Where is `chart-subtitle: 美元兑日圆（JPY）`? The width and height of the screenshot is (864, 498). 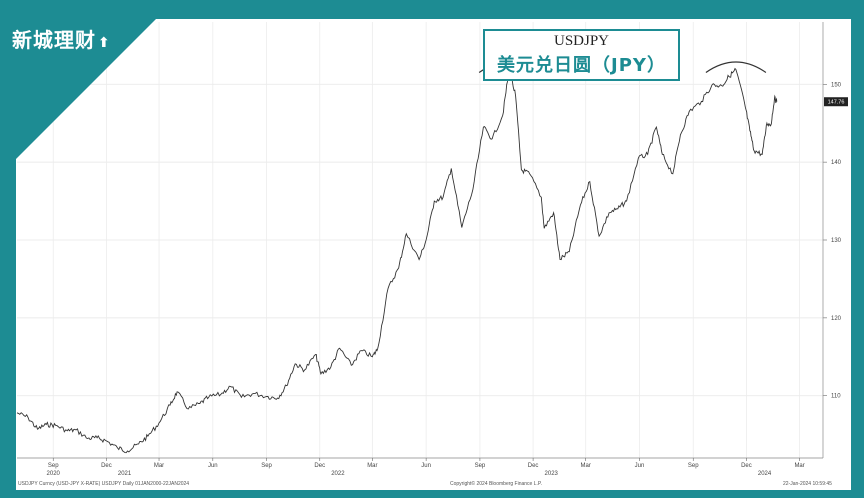 chart-subtitle: 美元兑日圆（JPY） is located at coordinates (581, 65).